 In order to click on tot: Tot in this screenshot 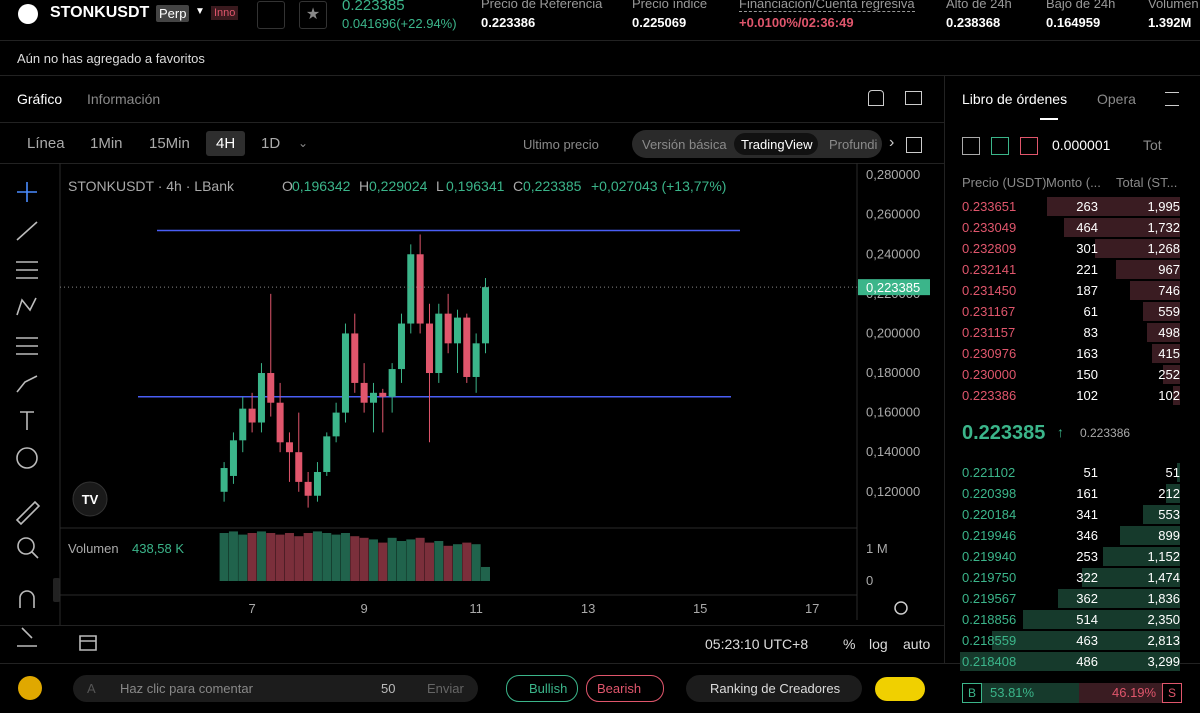, I will do `click(1152, 145)`.